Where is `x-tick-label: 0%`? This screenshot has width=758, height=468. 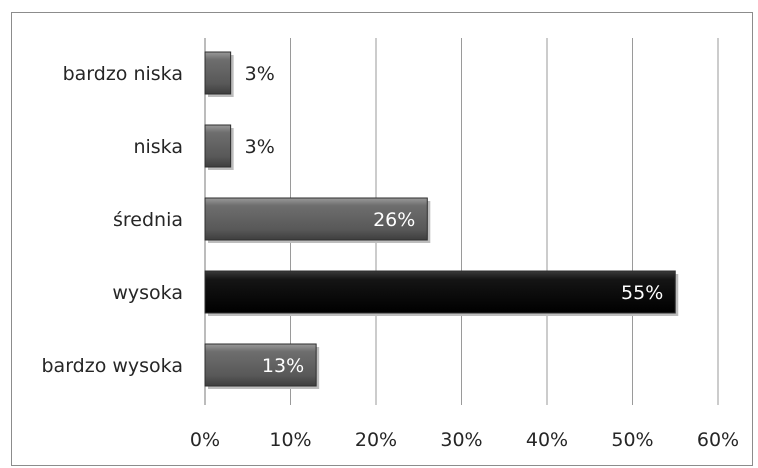 x-tick-label: 0% is located at coordinates (205, 440).